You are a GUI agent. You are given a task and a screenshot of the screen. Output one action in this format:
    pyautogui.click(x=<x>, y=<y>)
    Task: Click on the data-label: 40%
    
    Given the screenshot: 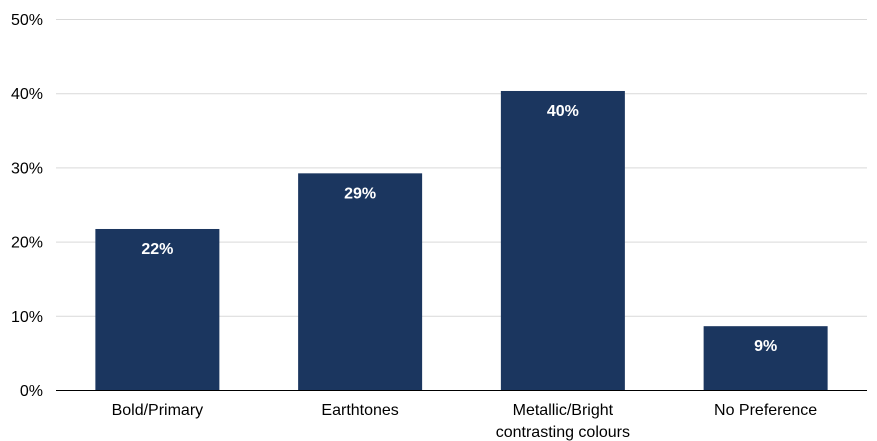 What is the action you would take?
    pyautogui.click(x=563, y=111)
    